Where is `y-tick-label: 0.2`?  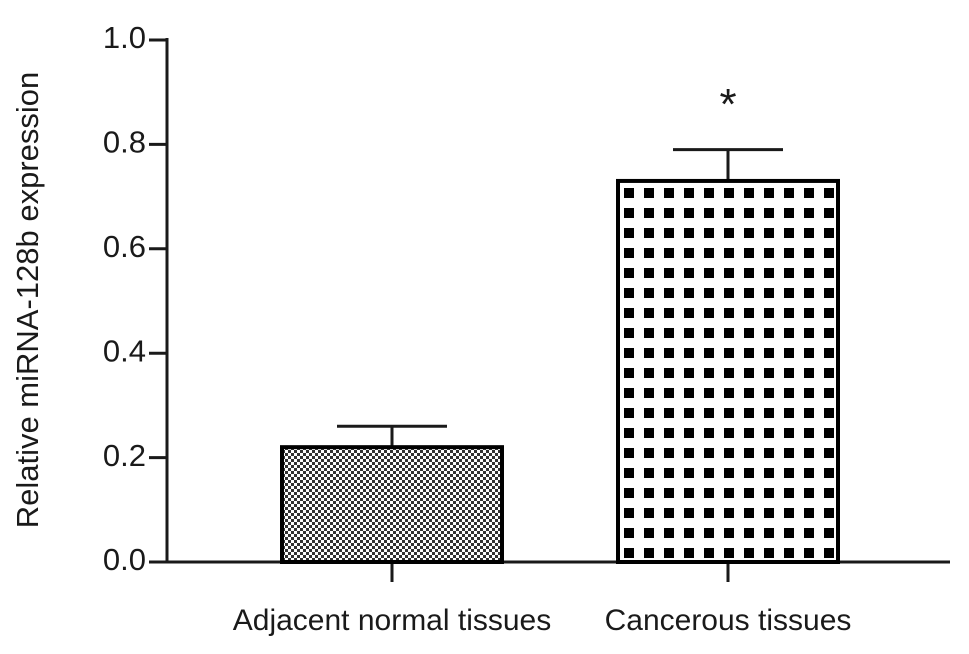
y-tick-label: 0.2 is located at coordinates (124, 455).